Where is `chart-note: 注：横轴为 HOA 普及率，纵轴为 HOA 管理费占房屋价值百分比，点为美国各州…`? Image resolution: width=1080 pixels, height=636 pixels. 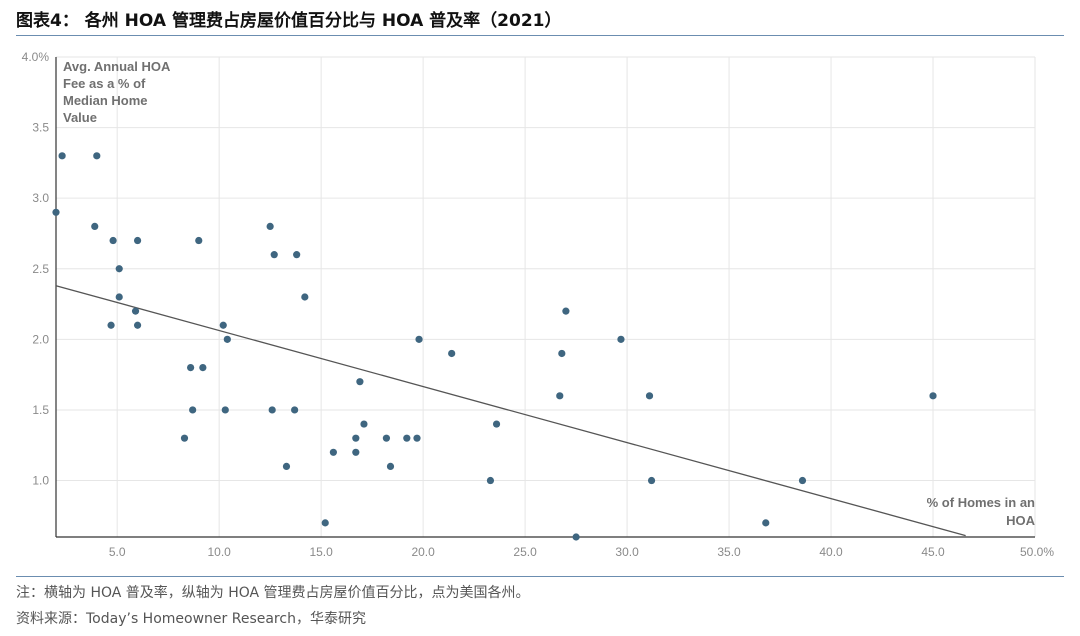
chart-note: 注：横轴为 HOA 普及率，纵轴为 HOA 管理费占房屋价值百分比，点为美国各州… is located at coordinates (273, 593).